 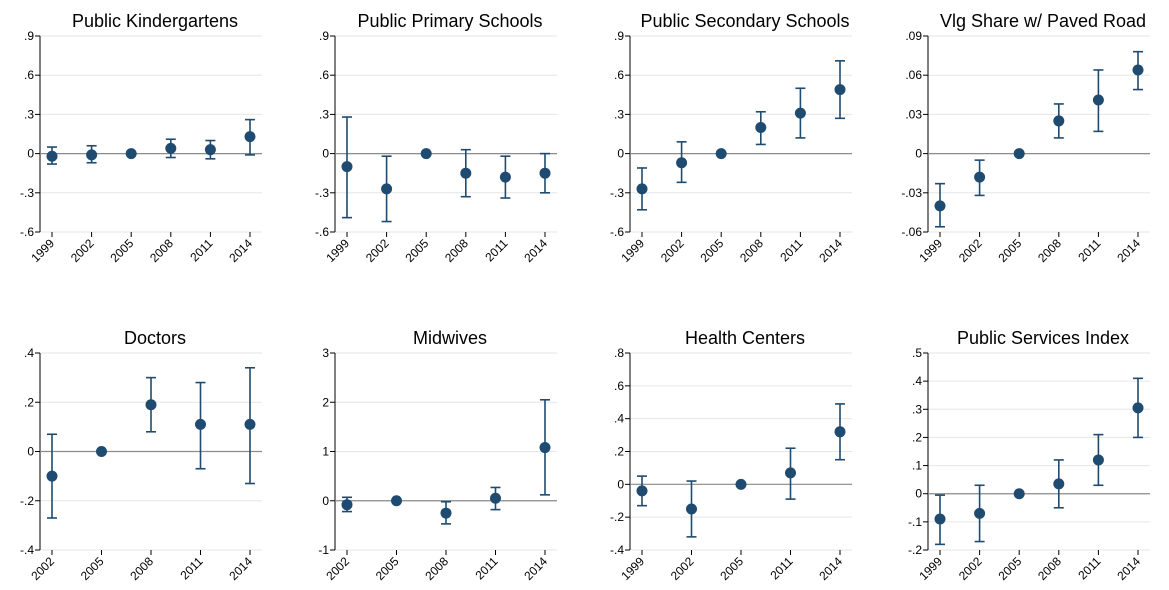 I want to click on y-tick-label: 1, so click(x=325, y=452).